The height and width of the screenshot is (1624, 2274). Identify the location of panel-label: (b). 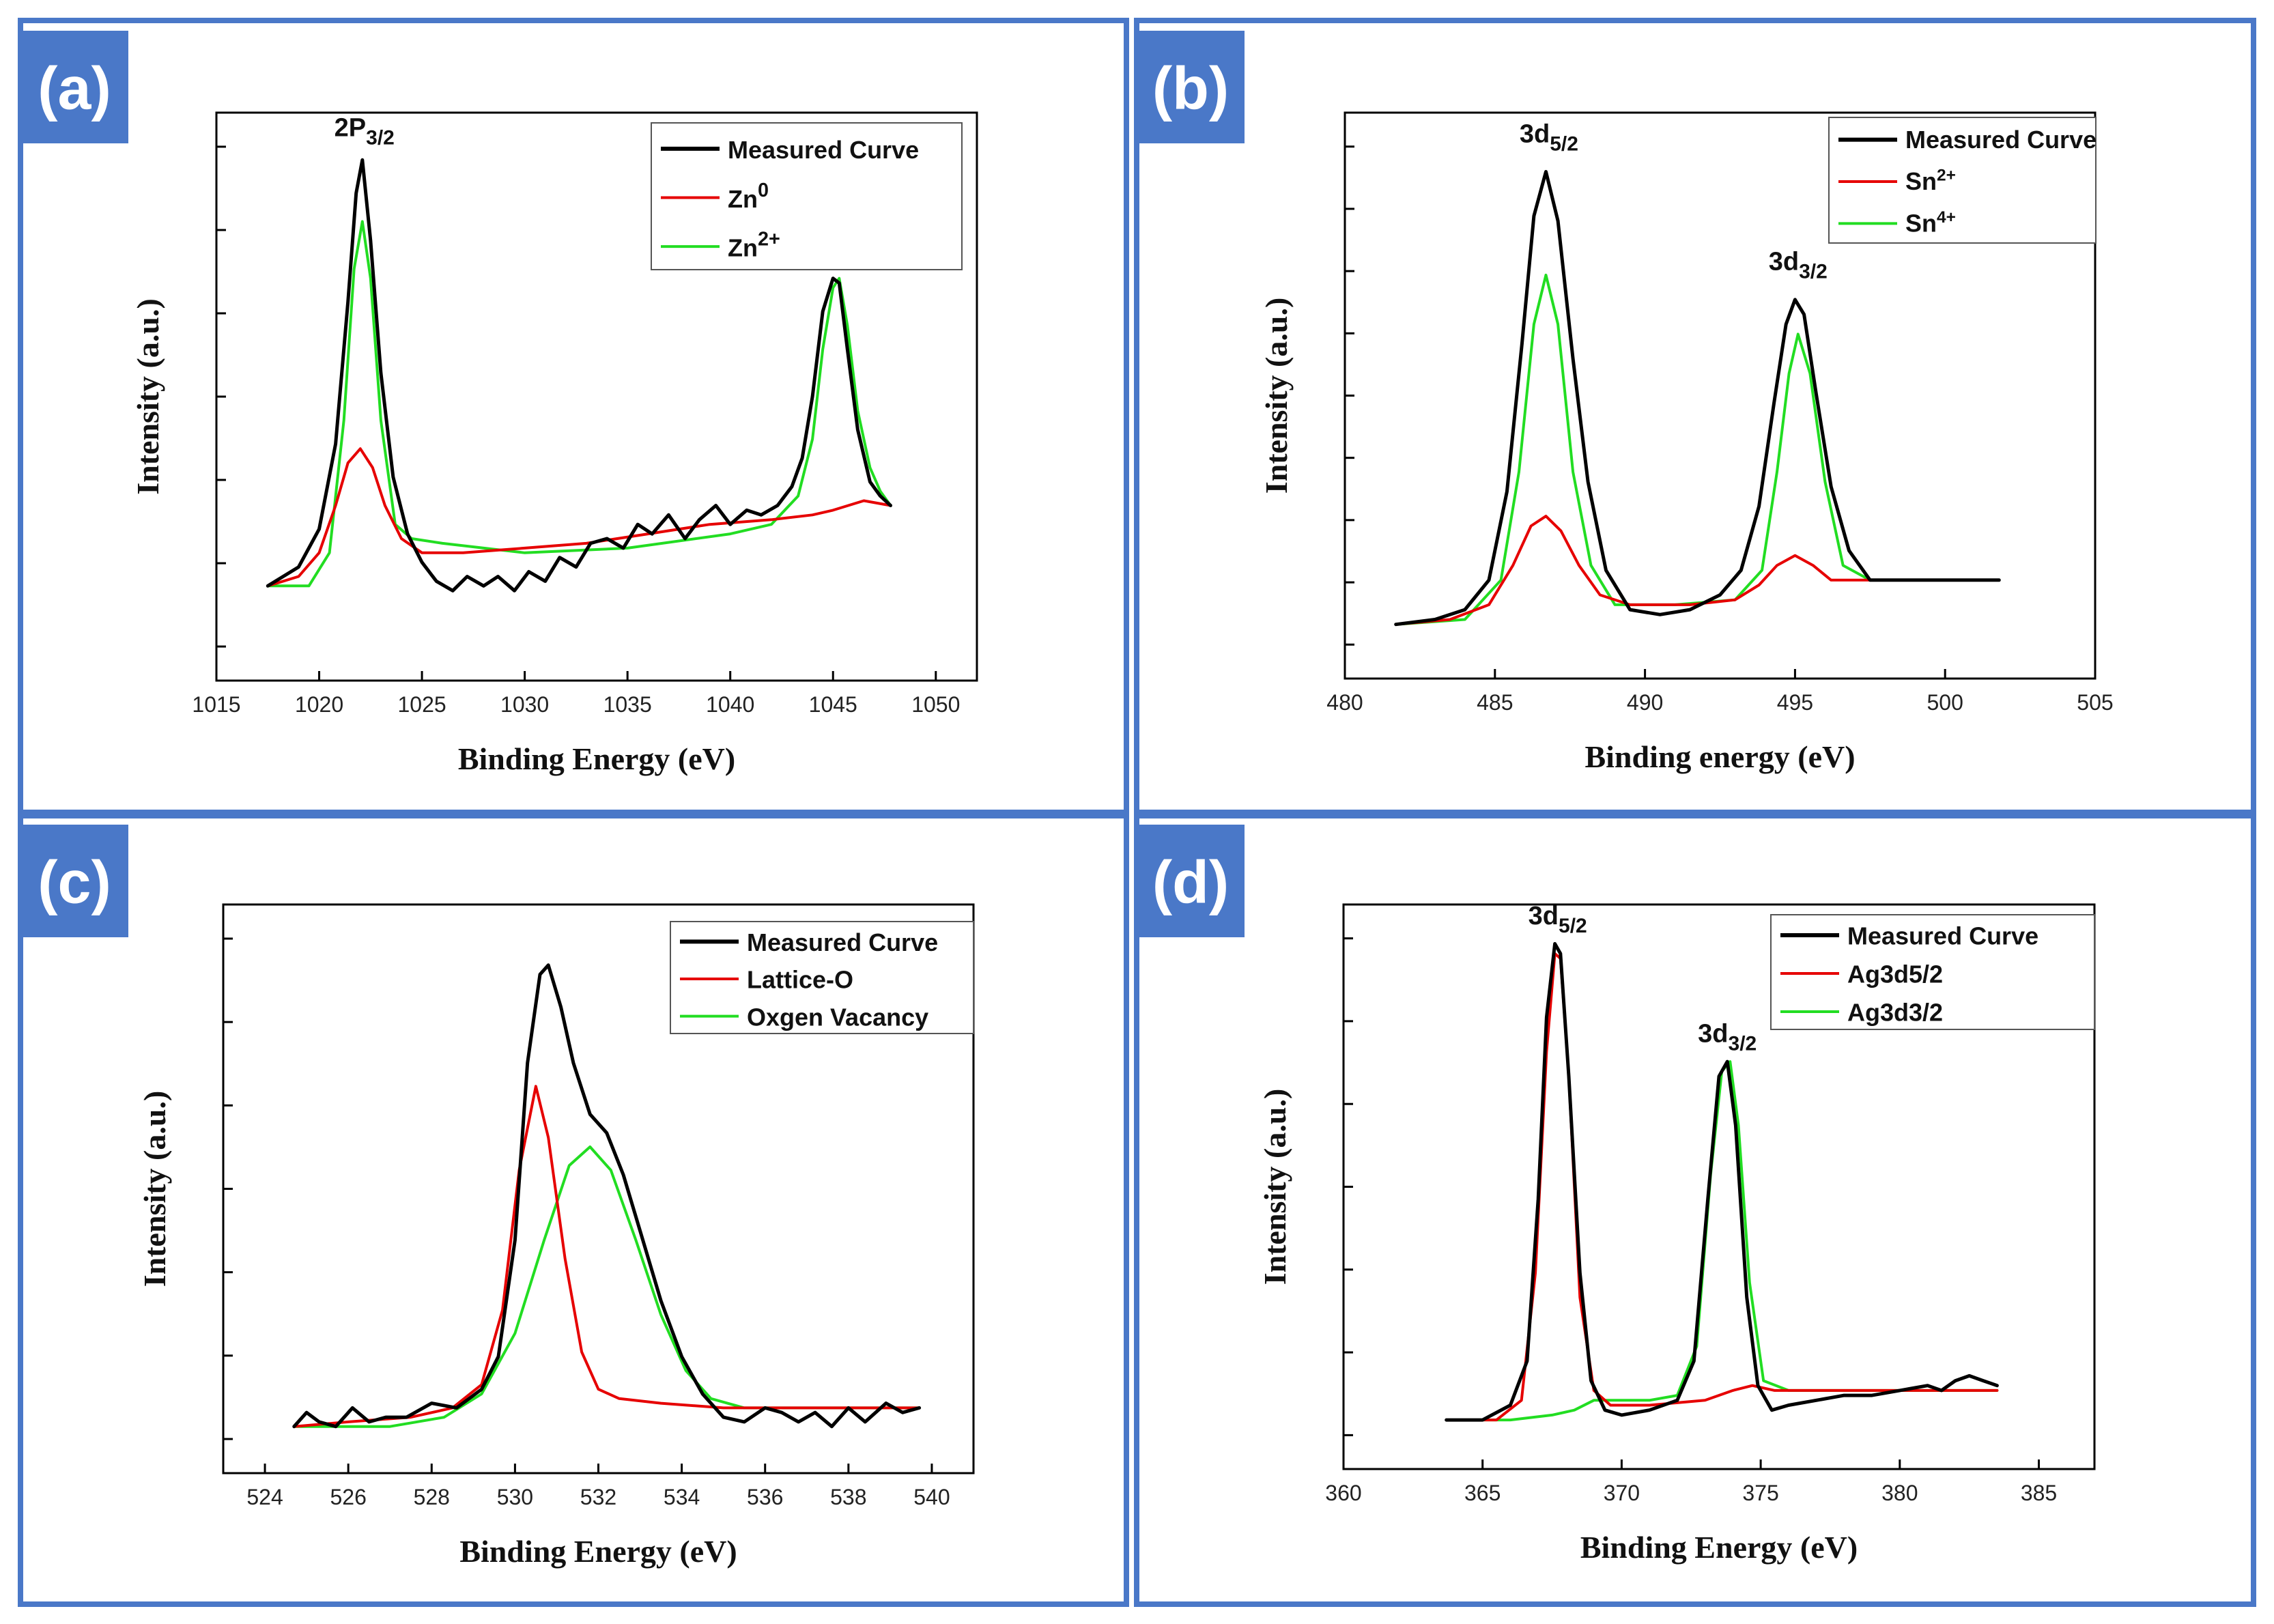
(1190, 88).